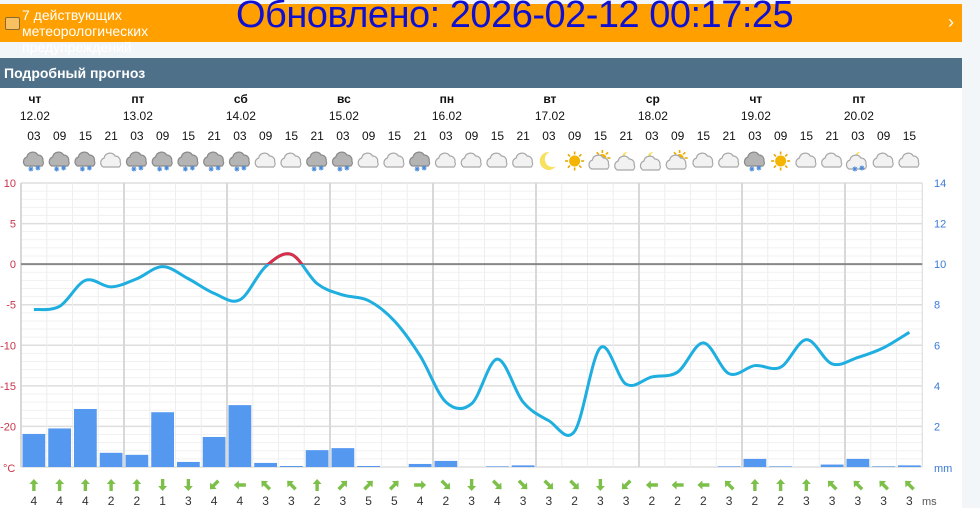 This screenshot has width=980, height=508. I want to click on wind-speed: 2, so click(780, 501).